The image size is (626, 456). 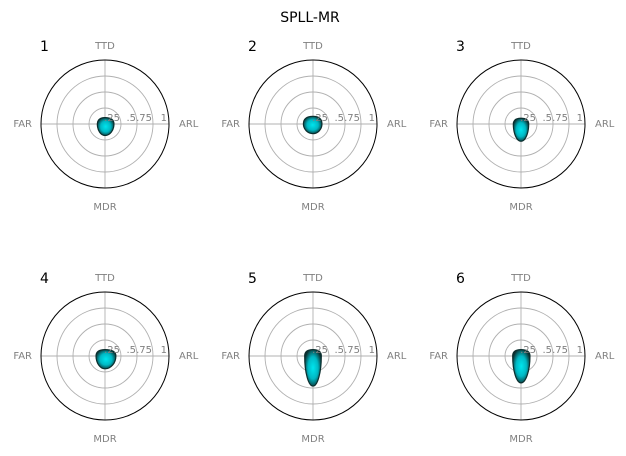 I want to click on radar-panel-5: .25 .5.75 1 TTD ARL MDR FAR 5, so click(x=313, y=358).